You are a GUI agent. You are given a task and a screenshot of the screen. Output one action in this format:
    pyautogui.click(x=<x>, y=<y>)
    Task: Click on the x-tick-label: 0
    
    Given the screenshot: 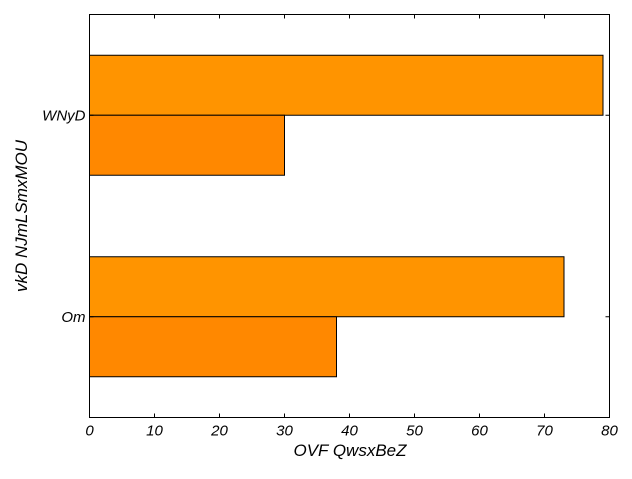 What is the action you would take?
    pyautogui.click(x=89, y=431)
    